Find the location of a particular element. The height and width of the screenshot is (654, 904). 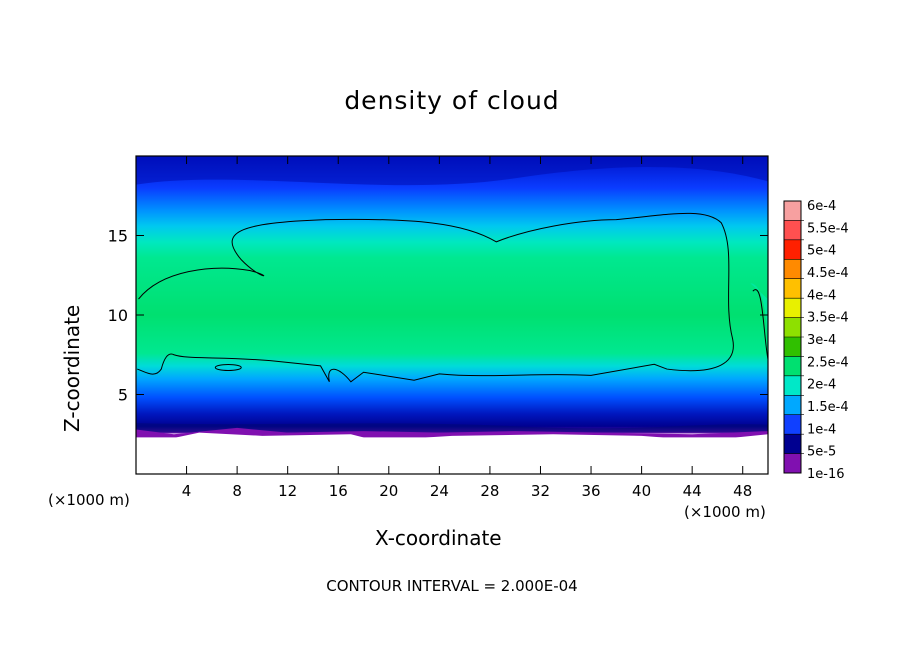

upper-low-density-band is located at coordinates (452, 171).